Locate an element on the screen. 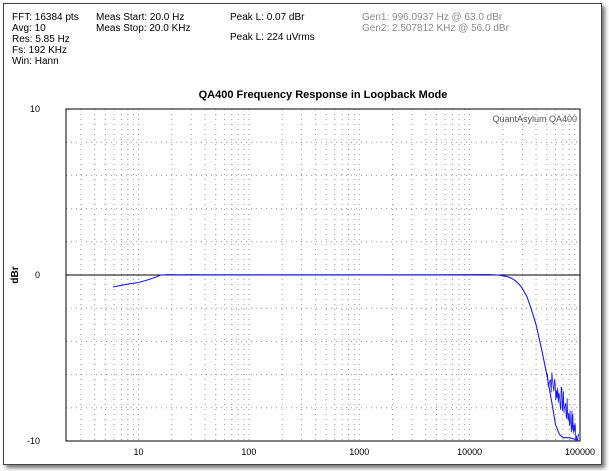  meas-info: Meas Start: 20.0 Hz Meas Stop: 20.0 KHz is located at coordinates (143, 23).